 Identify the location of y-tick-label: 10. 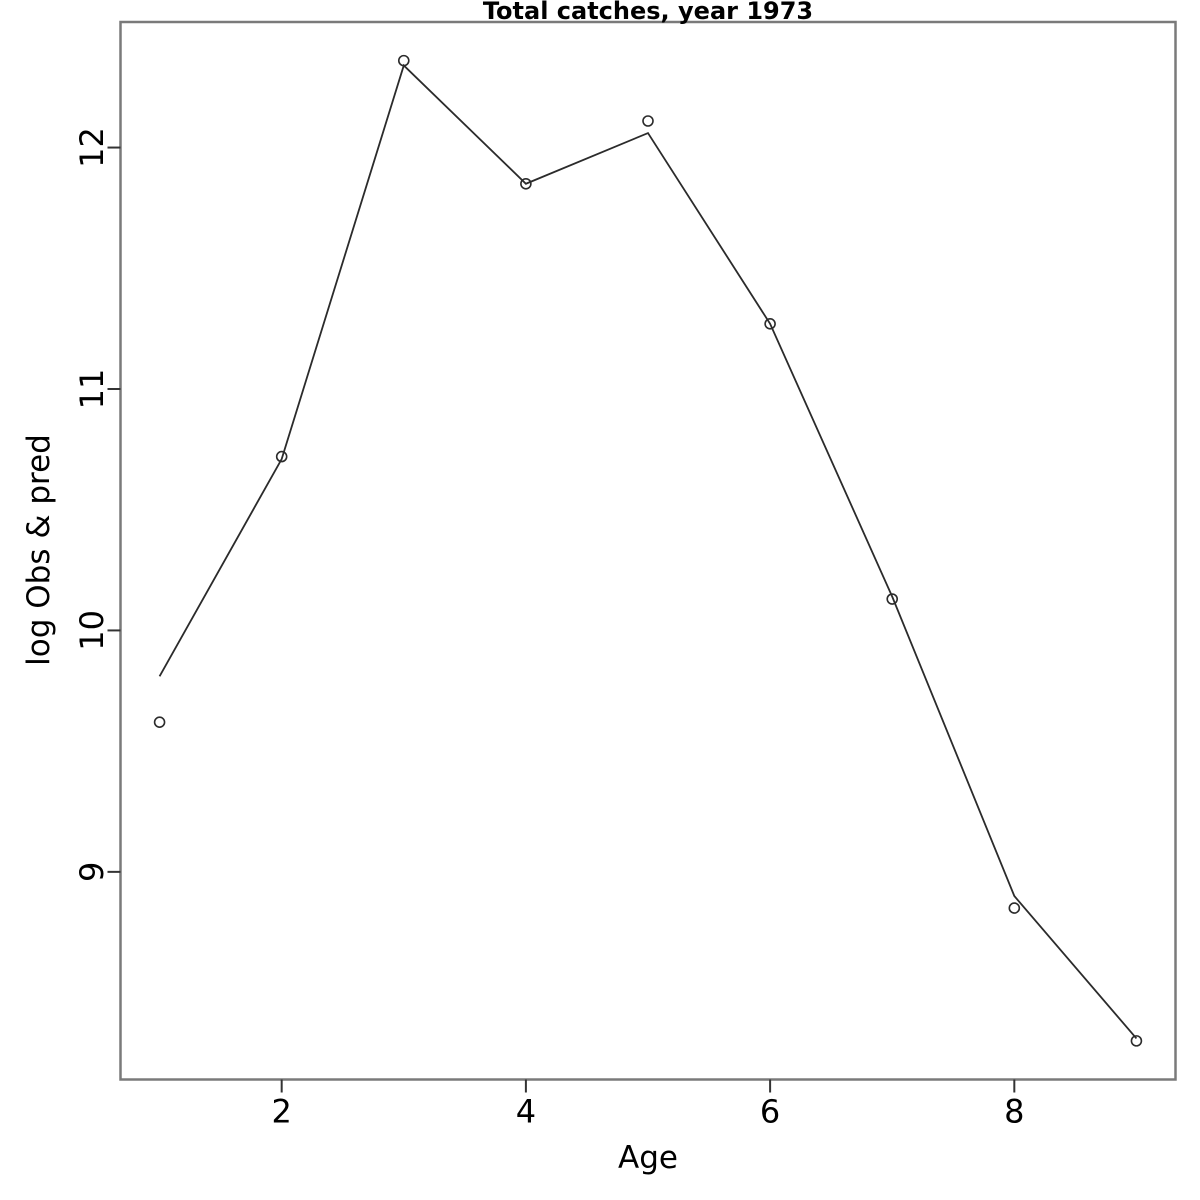
(92, 630).